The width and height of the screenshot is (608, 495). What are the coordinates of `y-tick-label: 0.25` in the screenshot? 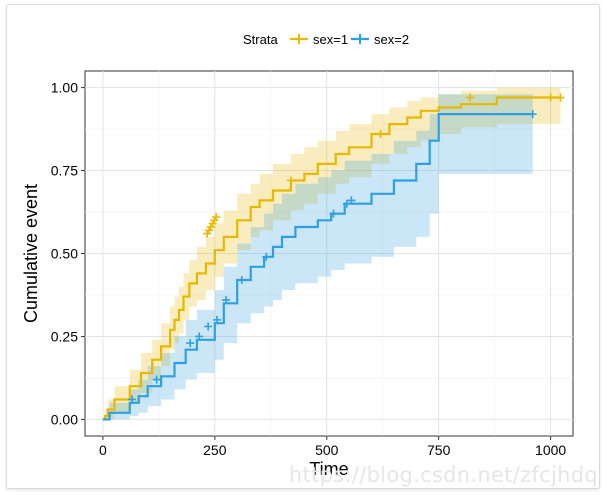 It's located at (64, 336).